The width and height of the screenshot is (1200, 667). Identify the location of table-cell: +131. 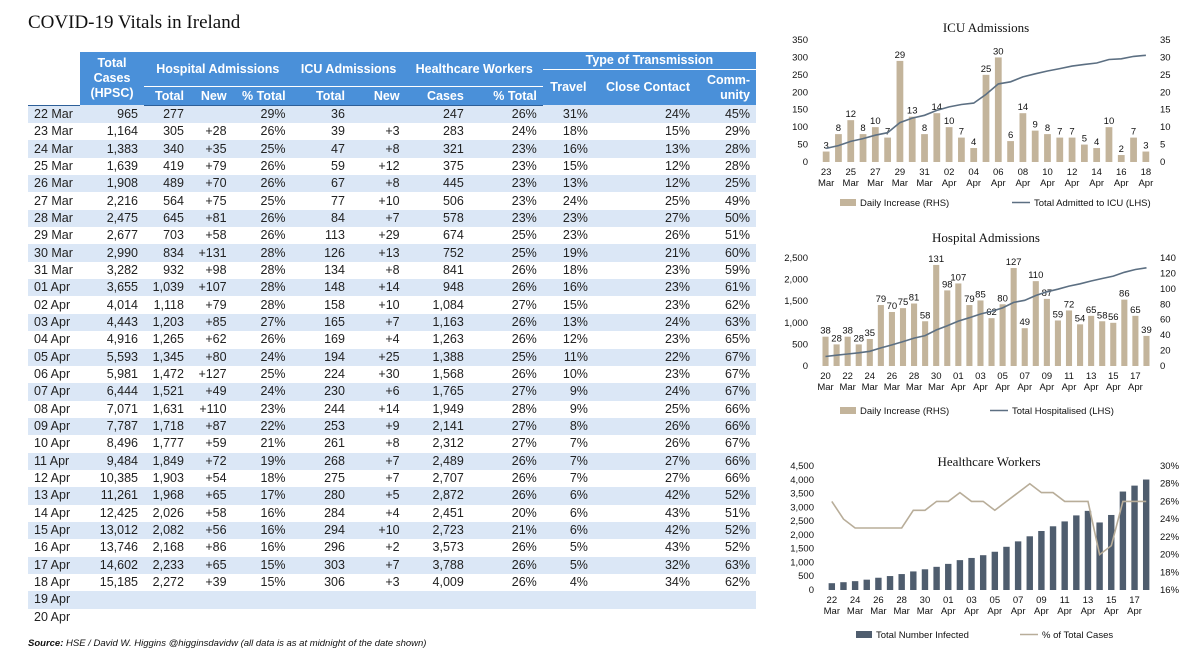
(212, 252).